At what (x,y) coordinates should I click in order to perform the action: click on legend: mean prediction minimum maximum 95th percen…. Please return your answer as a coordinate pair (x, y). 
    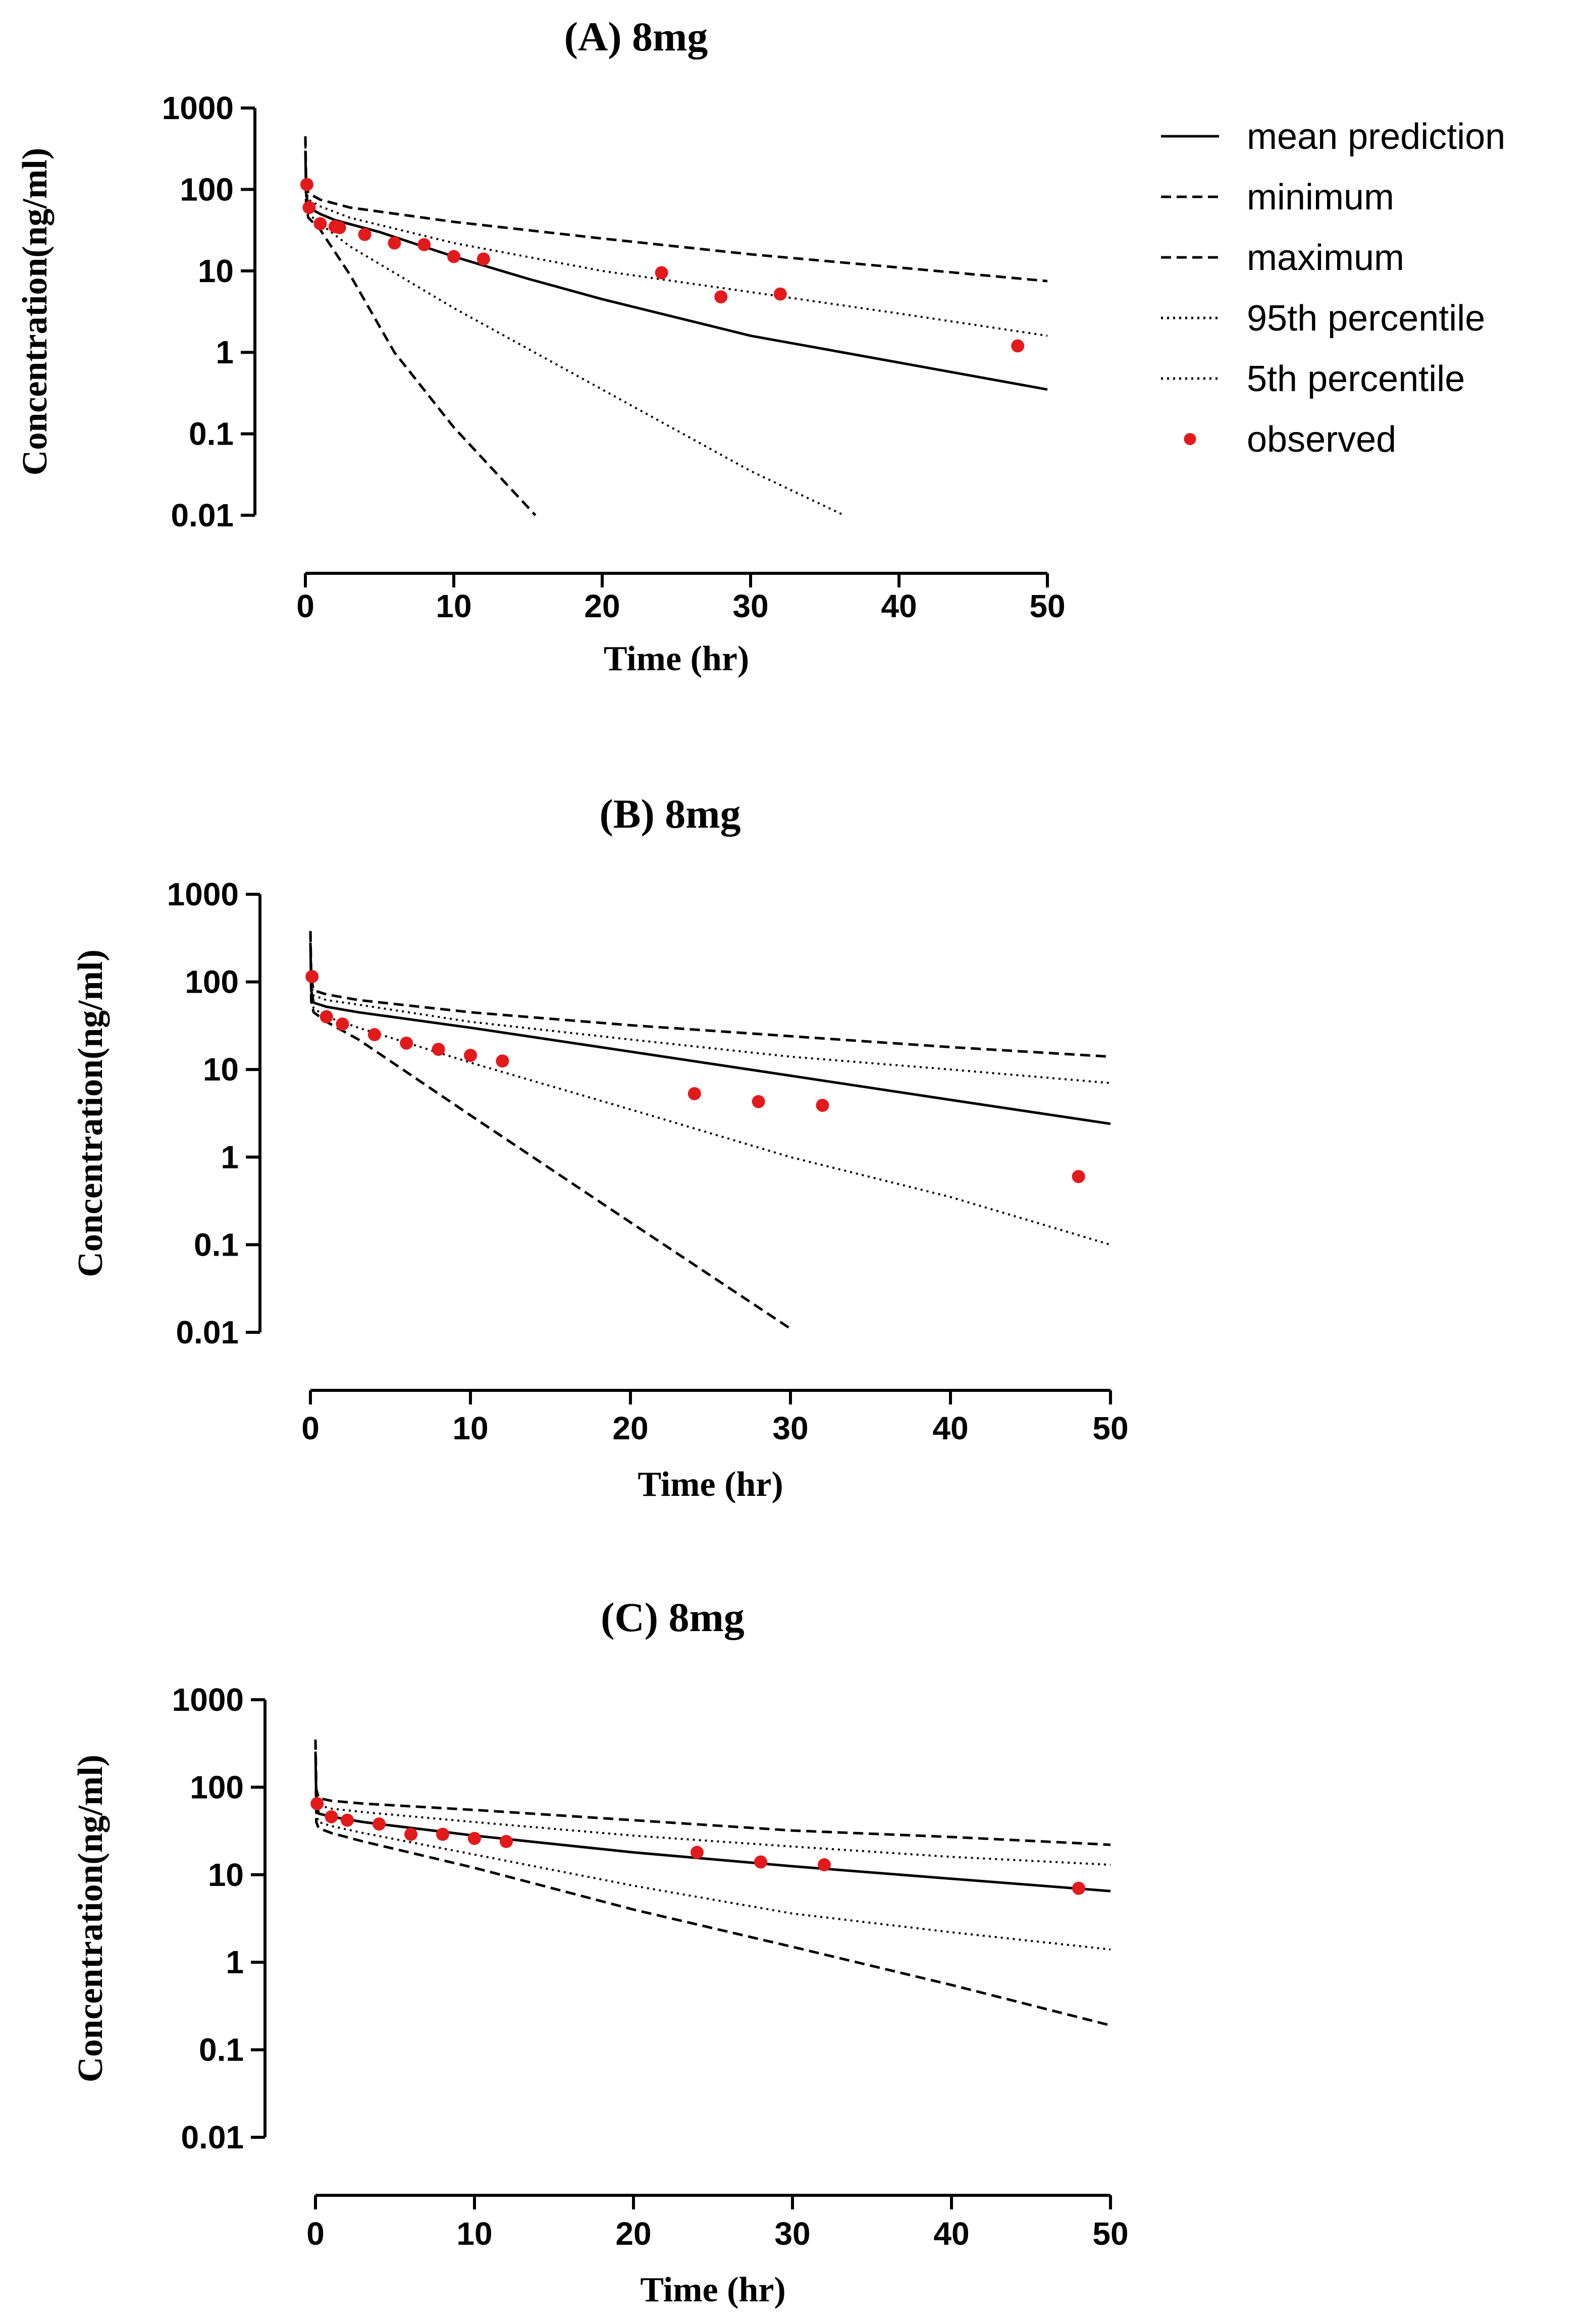
    Looking at the image, I should click on (1333, 289).